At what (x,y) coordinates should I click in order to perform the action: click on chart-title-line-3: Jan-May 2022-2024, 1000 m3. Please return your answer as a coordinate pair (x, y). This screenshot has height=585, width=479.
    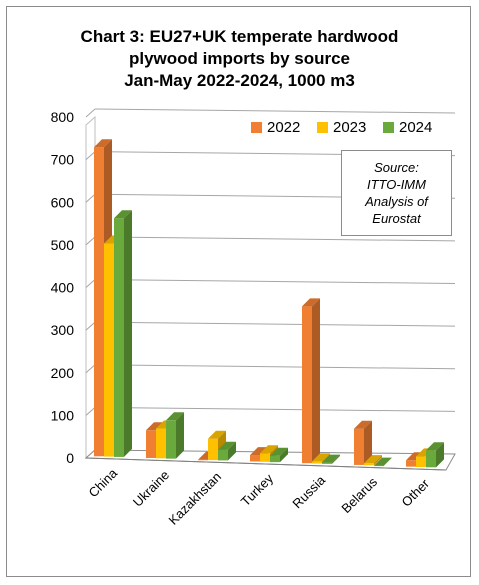
    Looking at the image, I should click on (239, 80).